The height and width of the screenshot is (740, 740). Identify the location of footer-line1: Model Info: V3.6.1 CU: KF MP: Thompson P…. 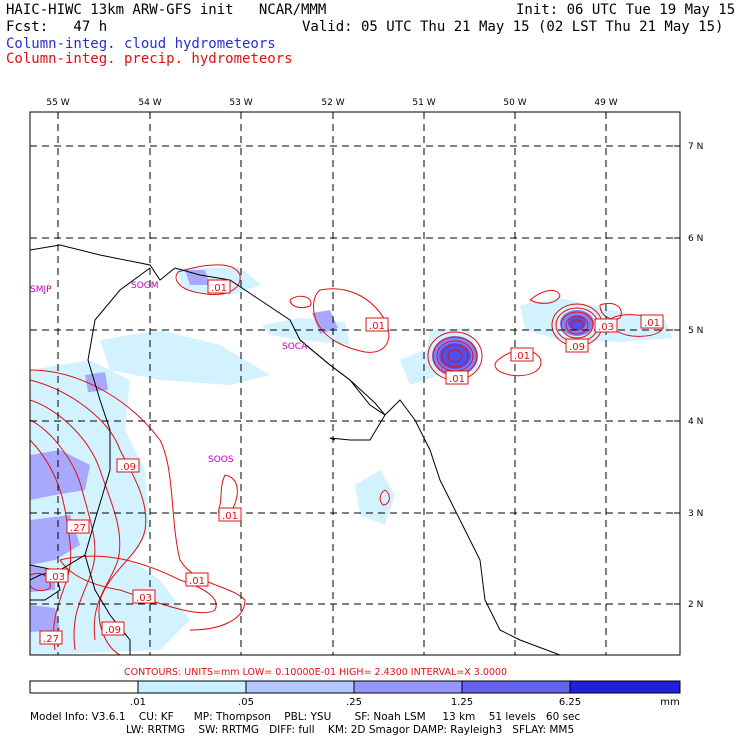
(305, 717).